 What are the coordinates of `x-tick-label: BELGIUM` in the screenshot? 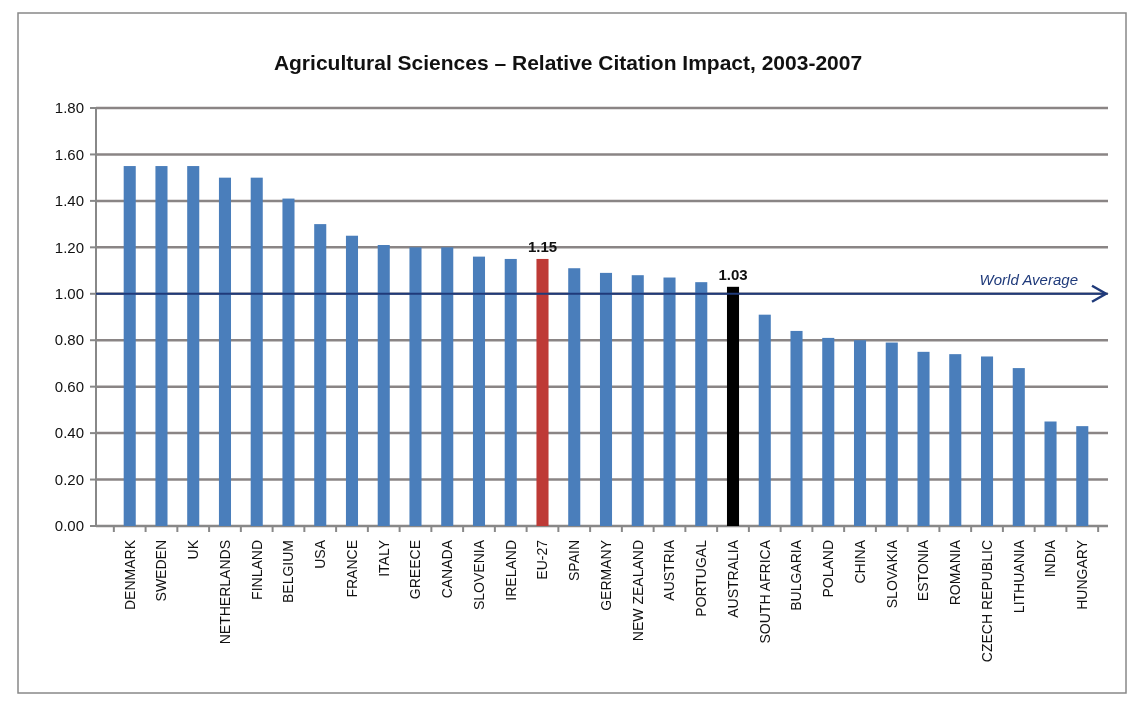 It's located at (288, 572).